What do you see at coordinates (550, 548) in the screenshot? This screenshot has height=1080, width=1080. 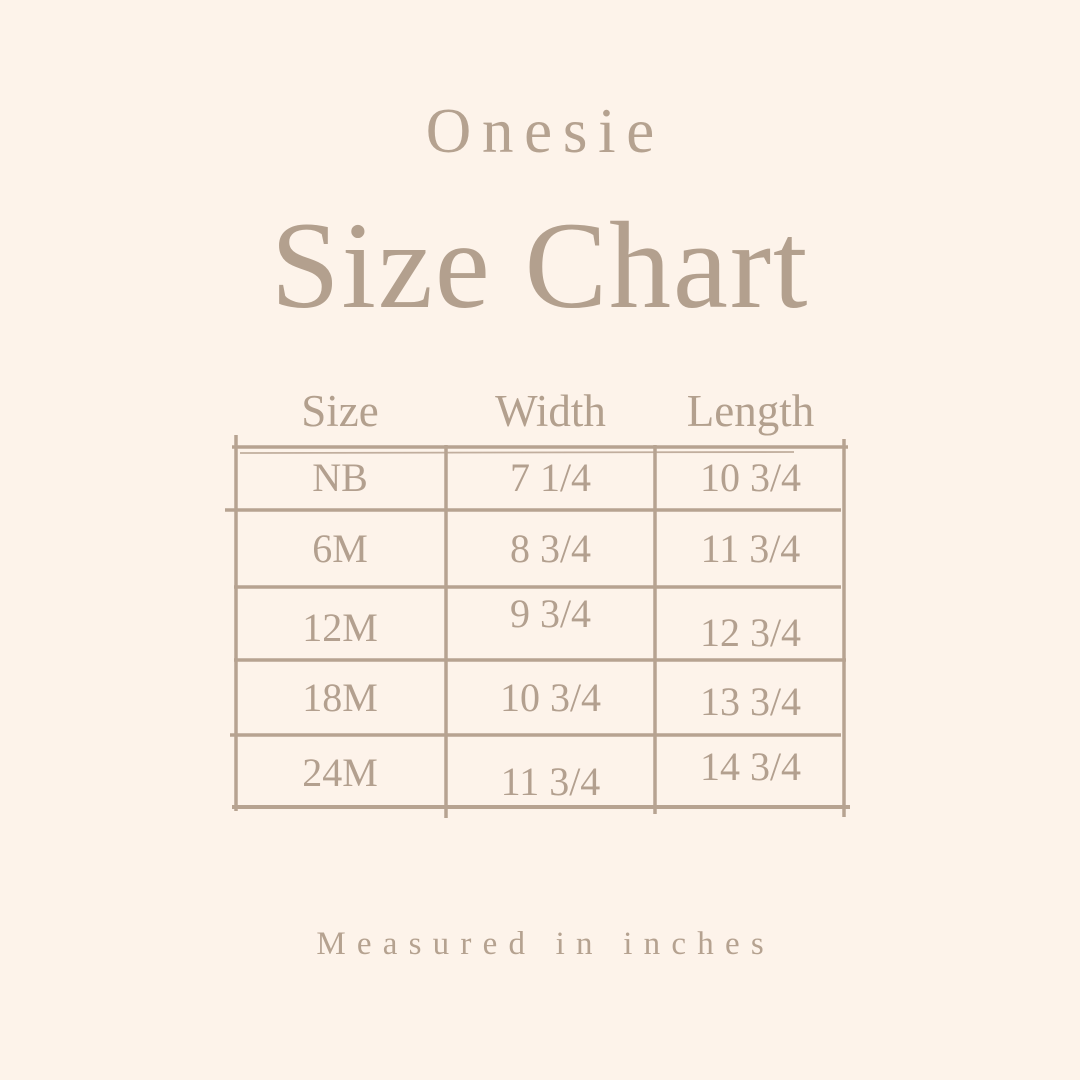 I see `table-cell: 8 3/4` at bounding box center [550, 548].